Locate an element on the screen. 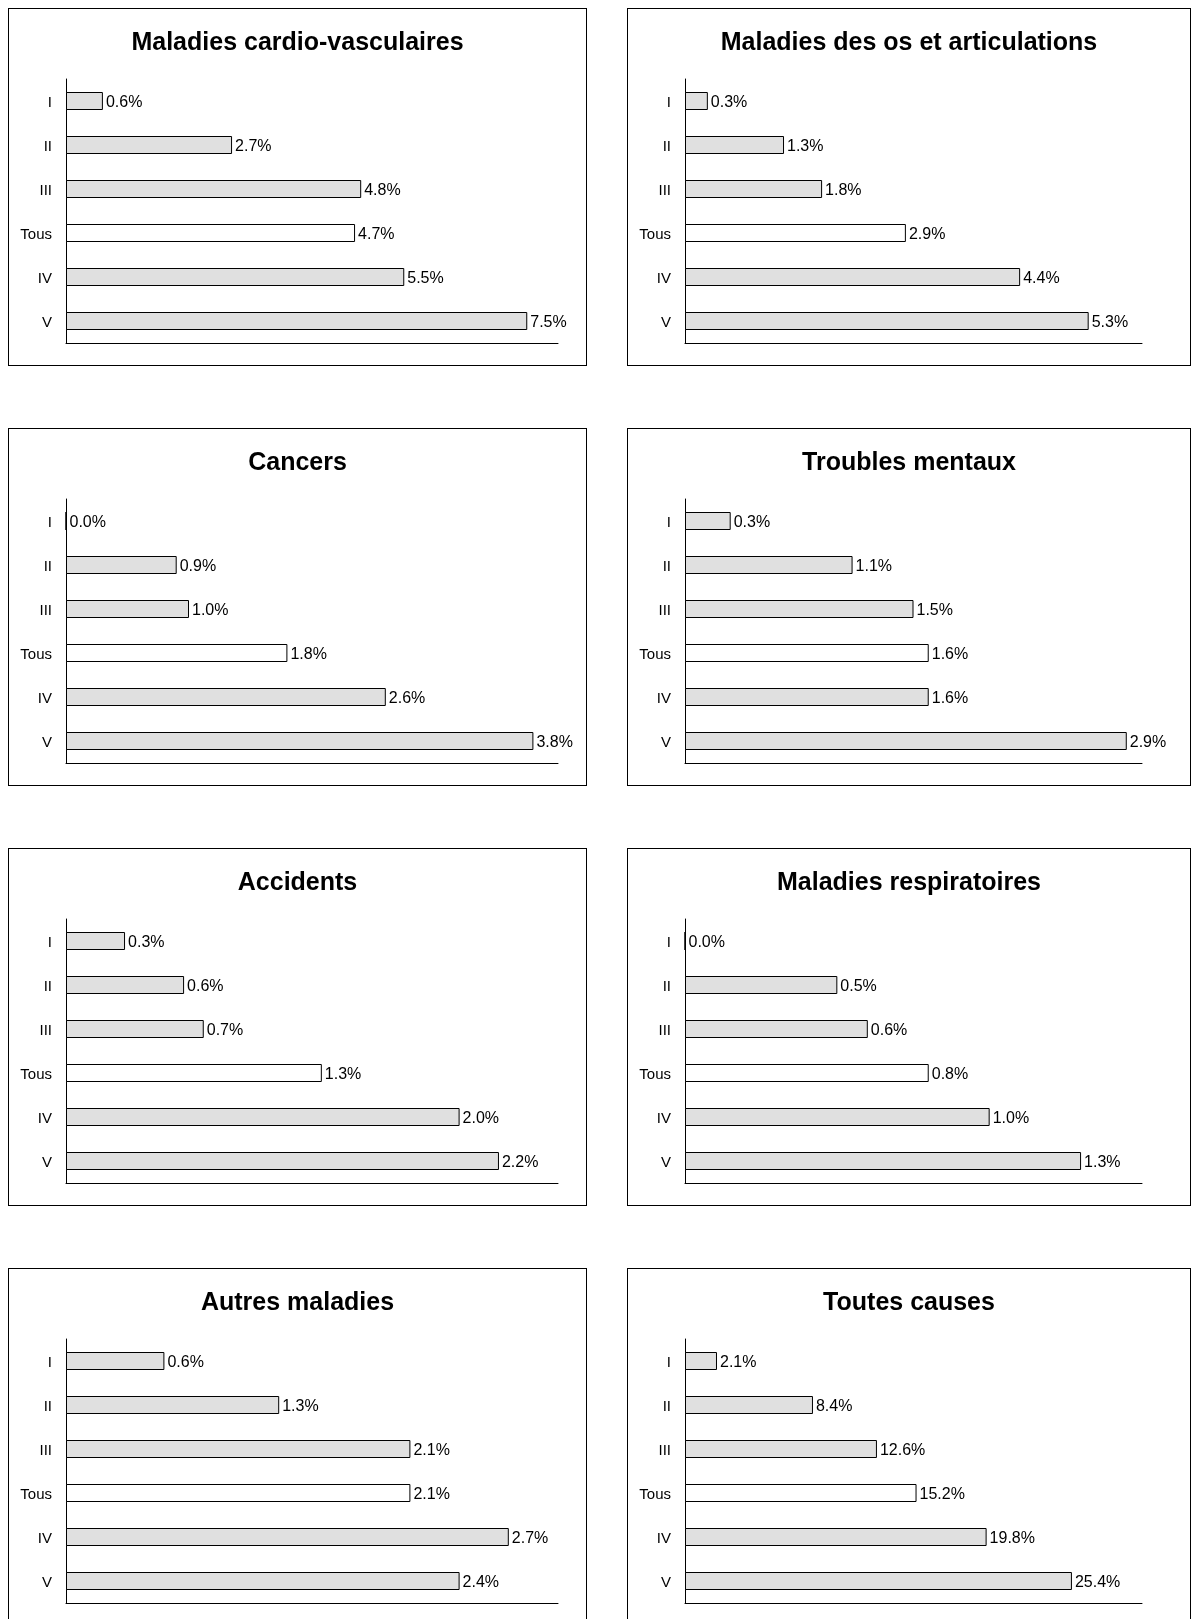  chart-title: Accidents is located at coordinates (297, 880).